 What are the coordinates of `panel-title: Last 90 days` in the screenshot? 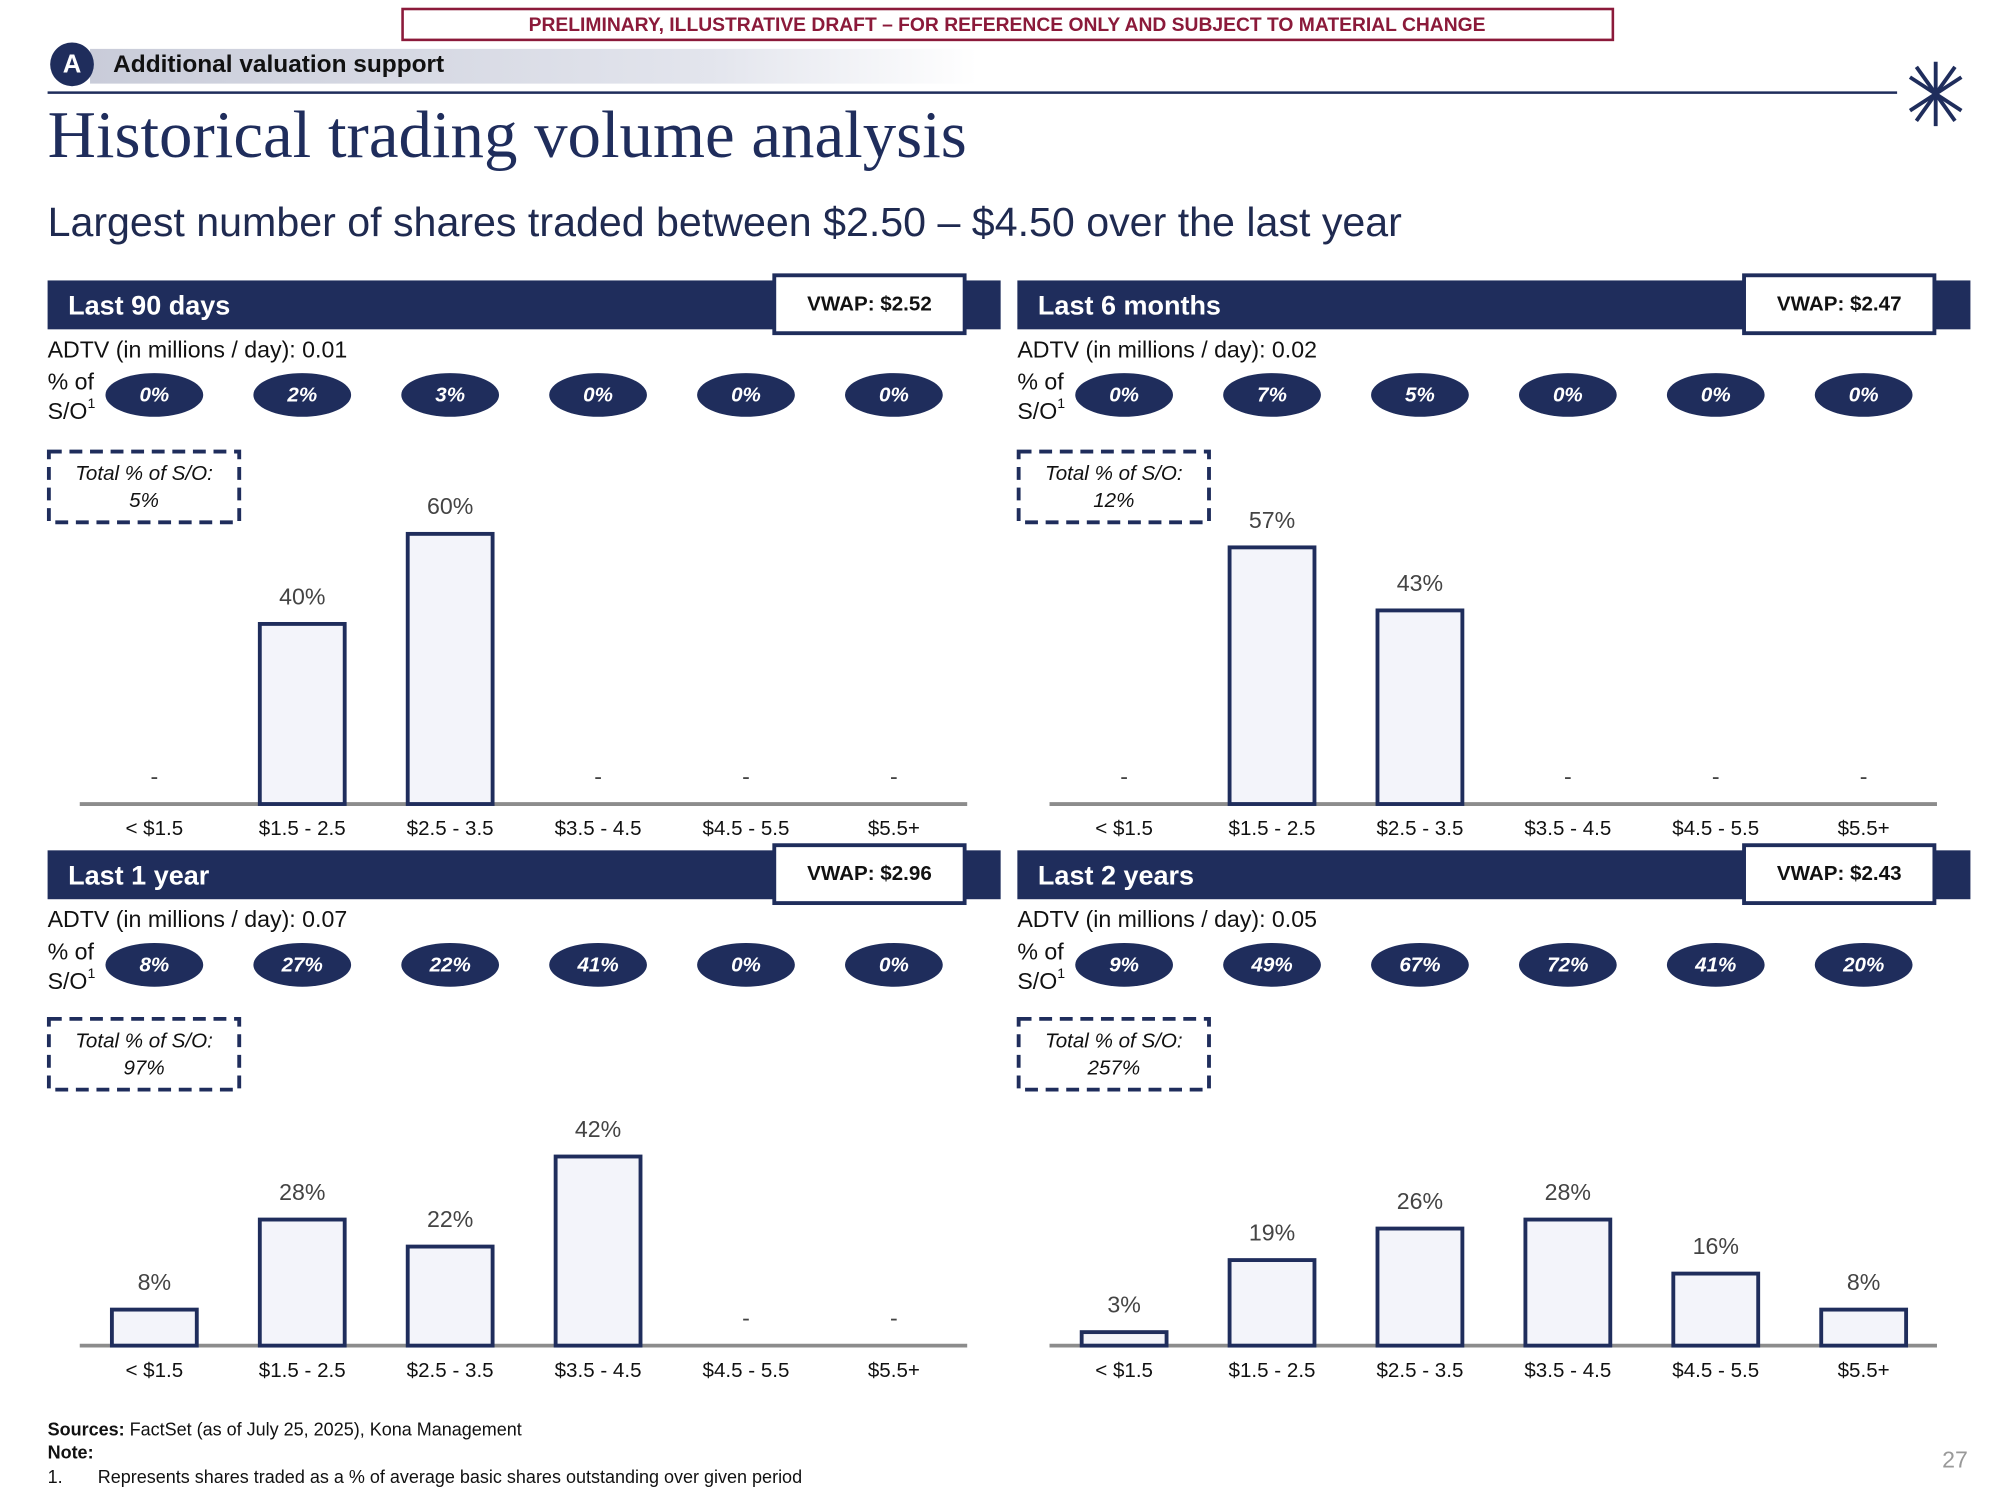 It's located at (149, 306).